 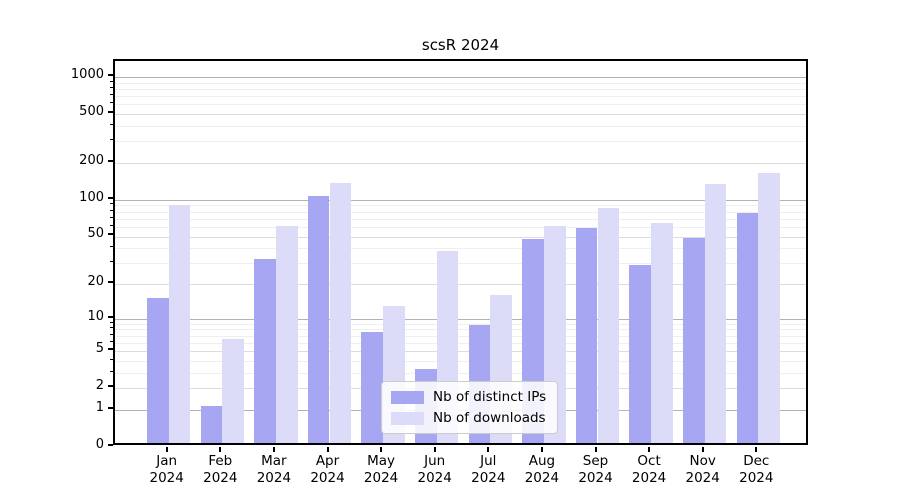 I want to click on legend: Nb of distinct IPs Nb of downloads, so click(x=470, y=407).